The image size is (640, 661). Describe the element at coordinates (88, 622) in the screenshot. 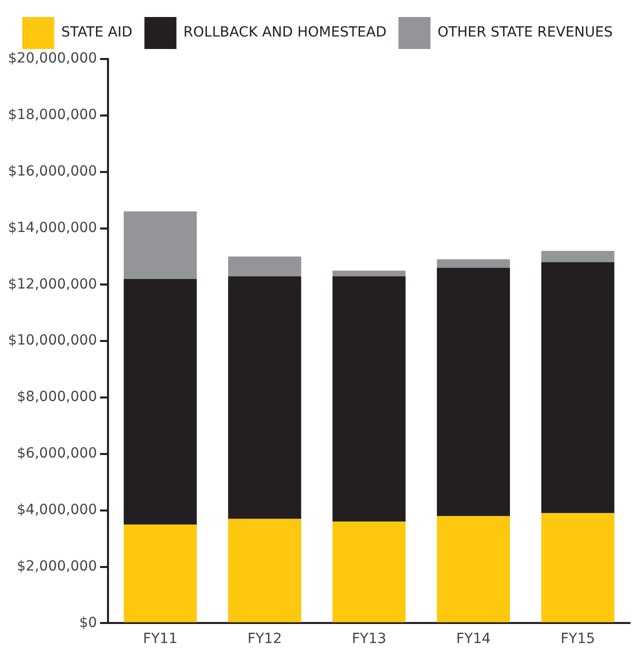

I see `y-tick-label: $0` at that location.